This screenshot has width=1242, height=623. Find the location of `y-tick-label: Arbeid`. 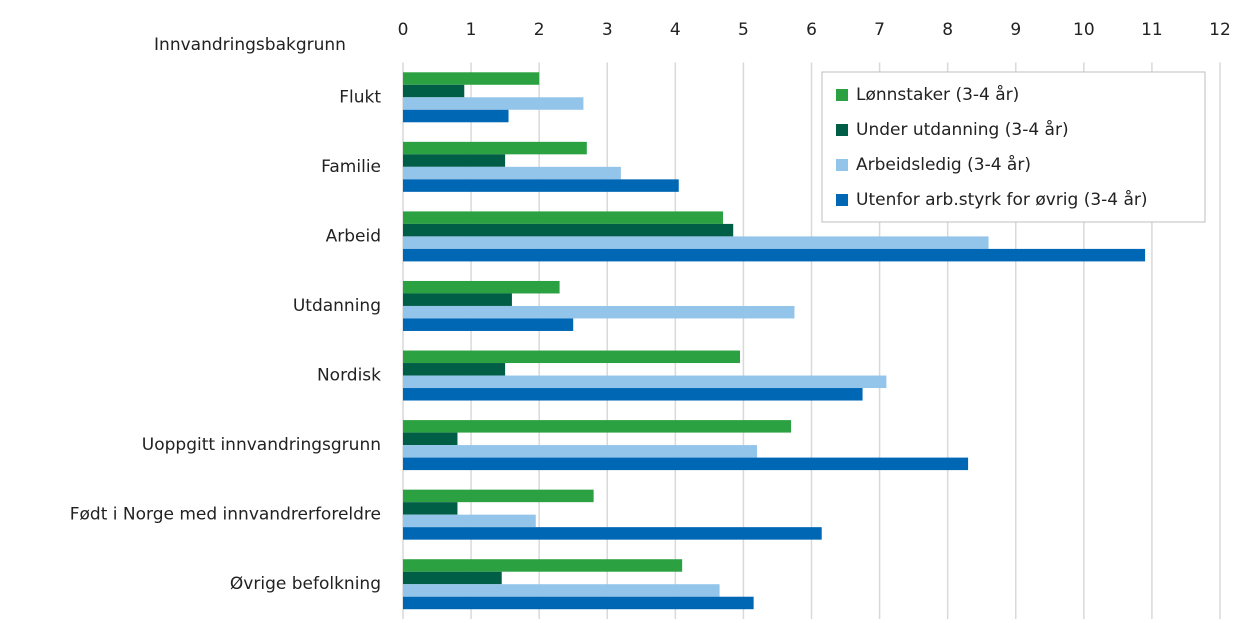

y-tick-label: Arbeid is located at coordinates (353, 236).